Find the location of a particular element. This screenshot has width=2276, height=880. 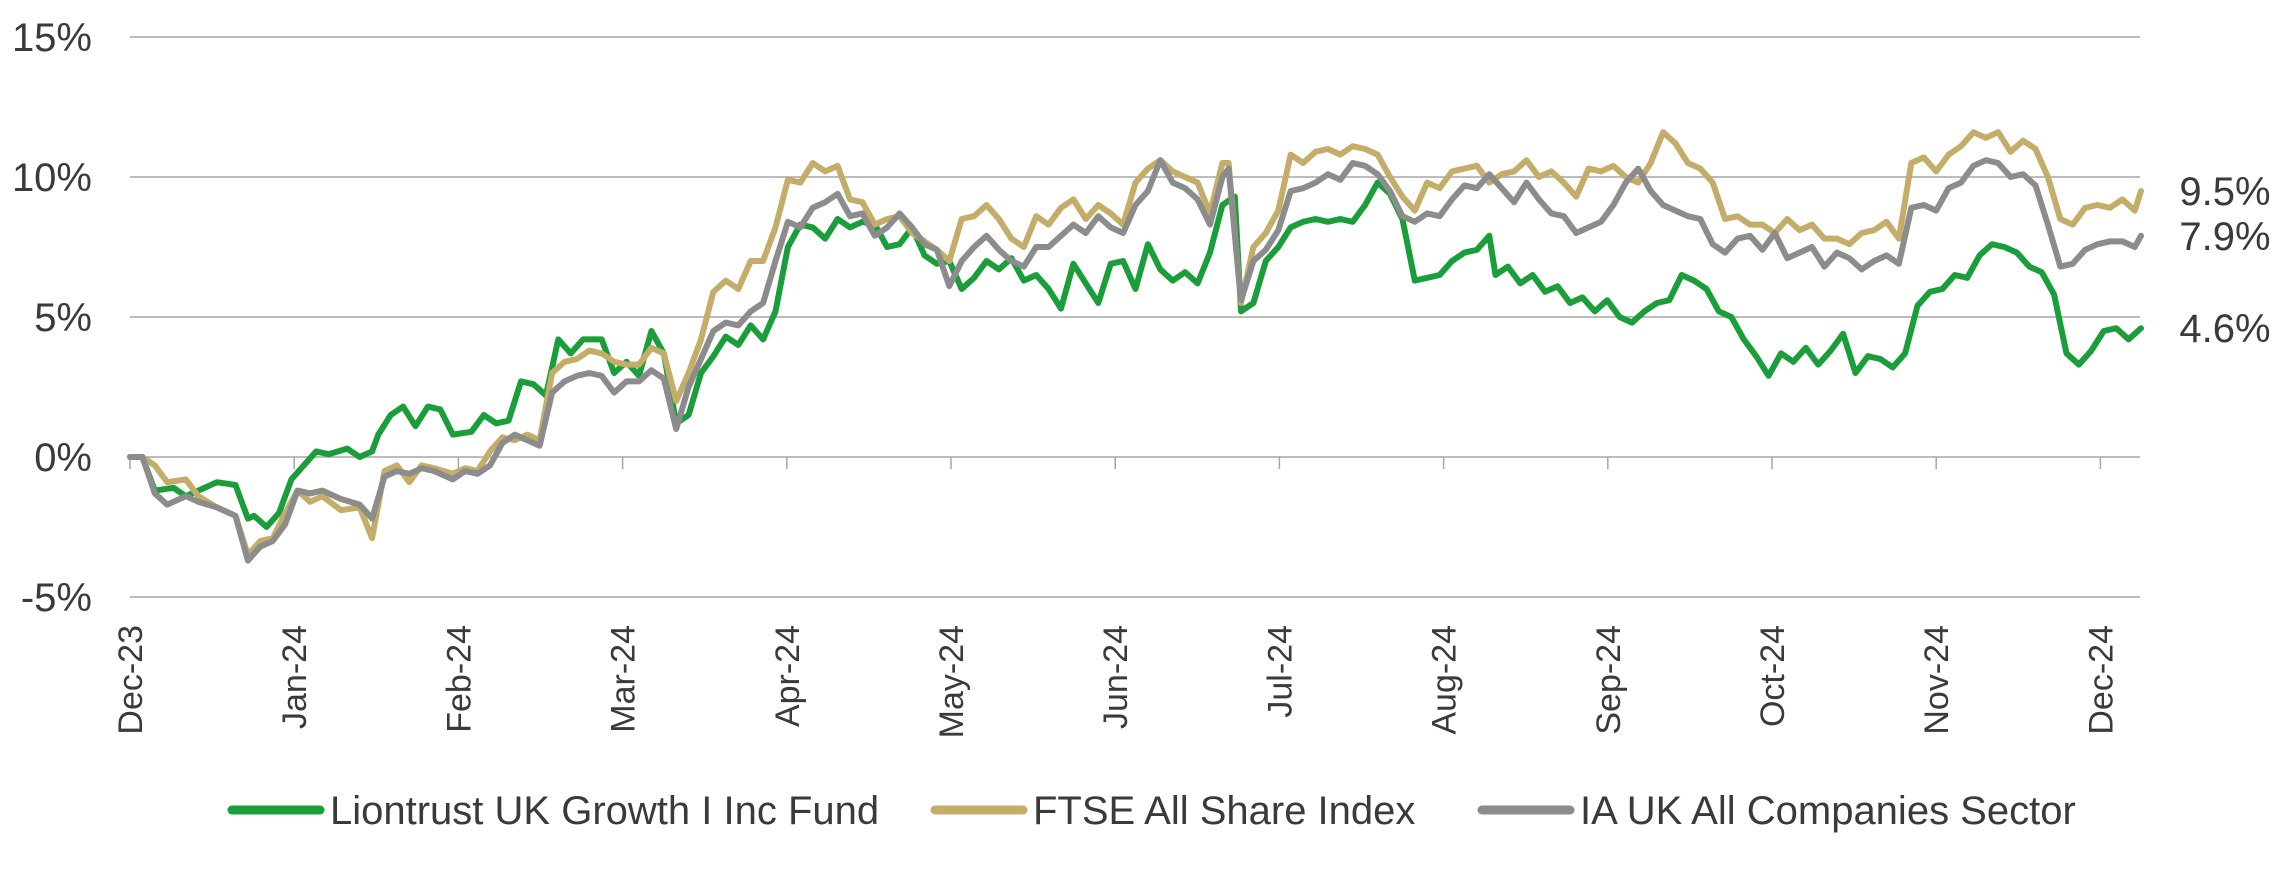

x-tick-label: Jan-24 is located at coordinates (295, 677).